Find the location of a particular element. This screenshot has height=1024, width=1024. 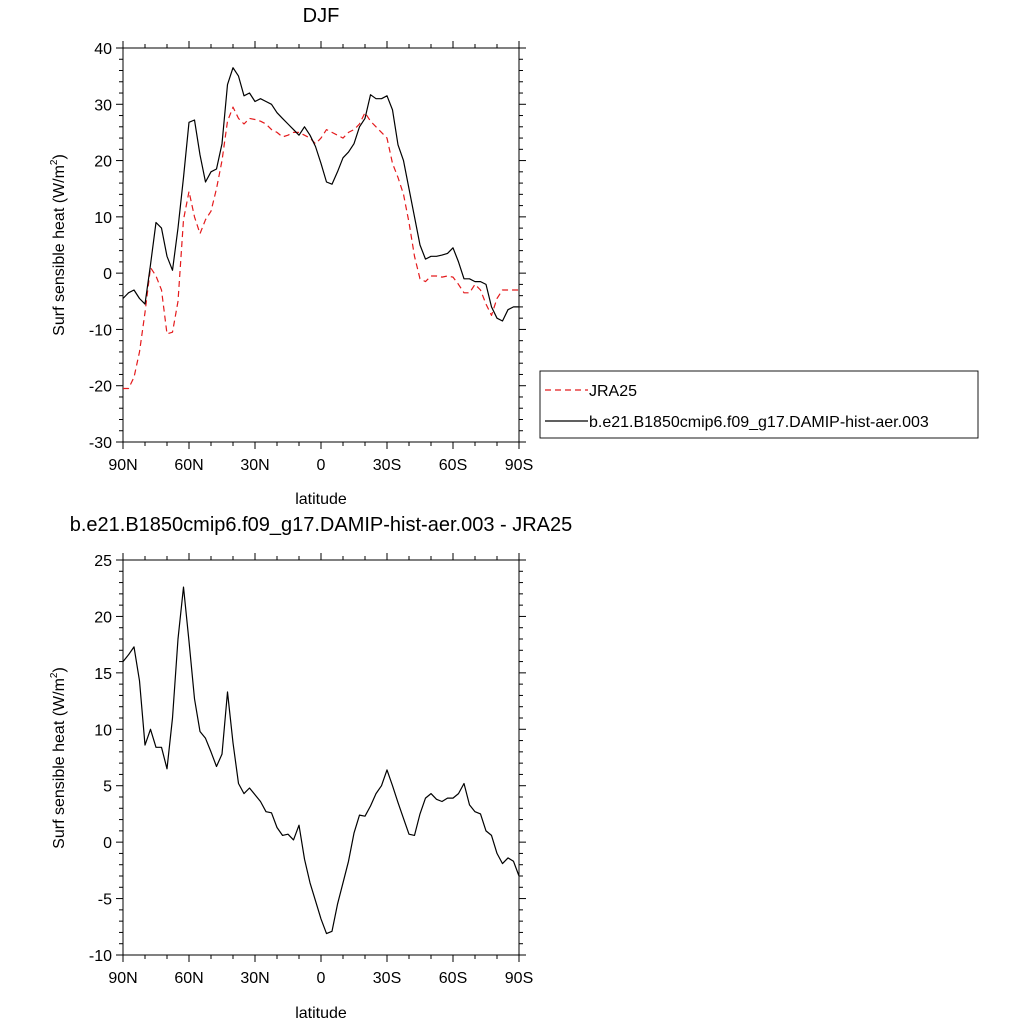

top-y-tick-labels: -30 -20 -10 0 10 20 30 40 is located at coordinates (100, 246).